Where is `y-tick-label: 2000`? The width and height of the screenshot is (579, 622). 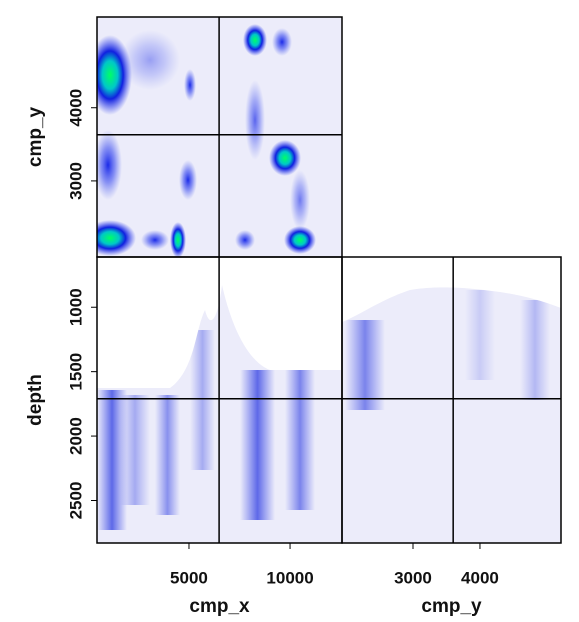
y-tick-label: 2000 is located at coordinates (75, 436).